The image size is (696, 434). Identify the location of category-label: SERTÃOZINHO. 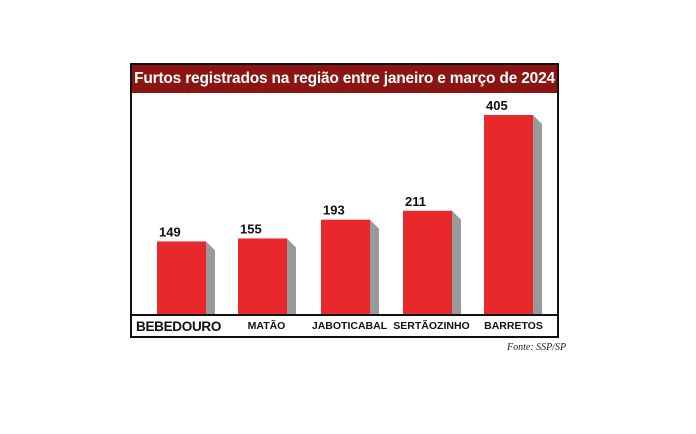
(431, 325).